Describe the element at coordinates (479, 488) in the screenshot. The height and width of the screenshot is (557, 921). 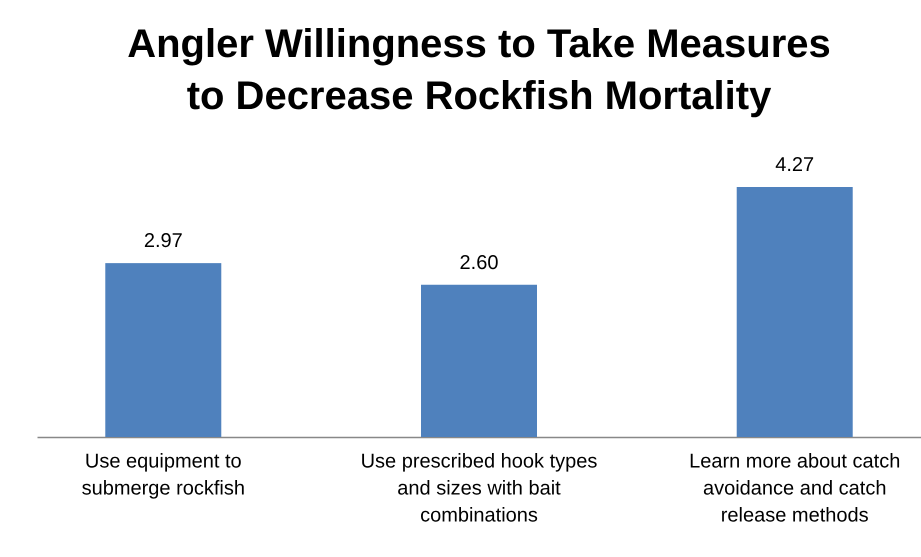
I see `x-tick-label: Use prescribed hook types and sizes with bait combinations` at that location.